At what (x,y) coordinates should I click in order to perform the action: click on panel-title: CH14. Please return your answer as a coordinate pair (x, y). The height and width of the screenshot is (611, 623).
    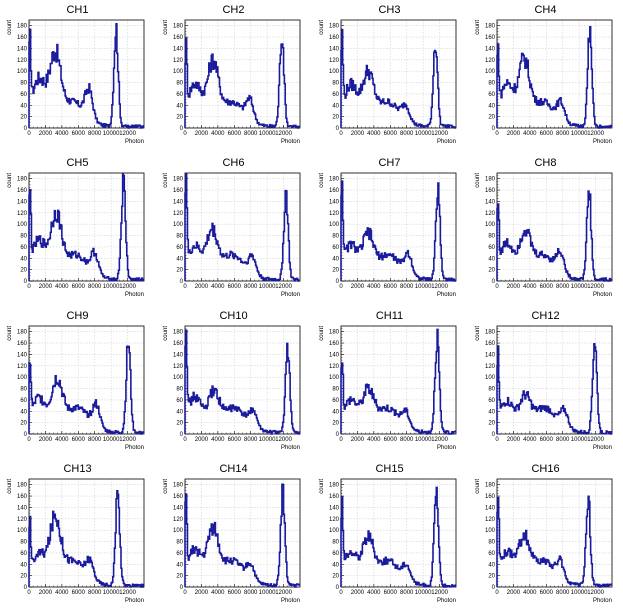
    Looking at the image, I should click on (233, 469).